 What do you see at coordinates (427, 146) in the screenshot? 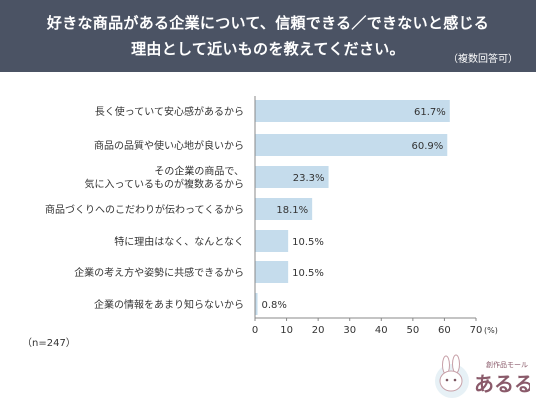
I see `data-label-1: 60.9%` at bounding box center [427, 146].